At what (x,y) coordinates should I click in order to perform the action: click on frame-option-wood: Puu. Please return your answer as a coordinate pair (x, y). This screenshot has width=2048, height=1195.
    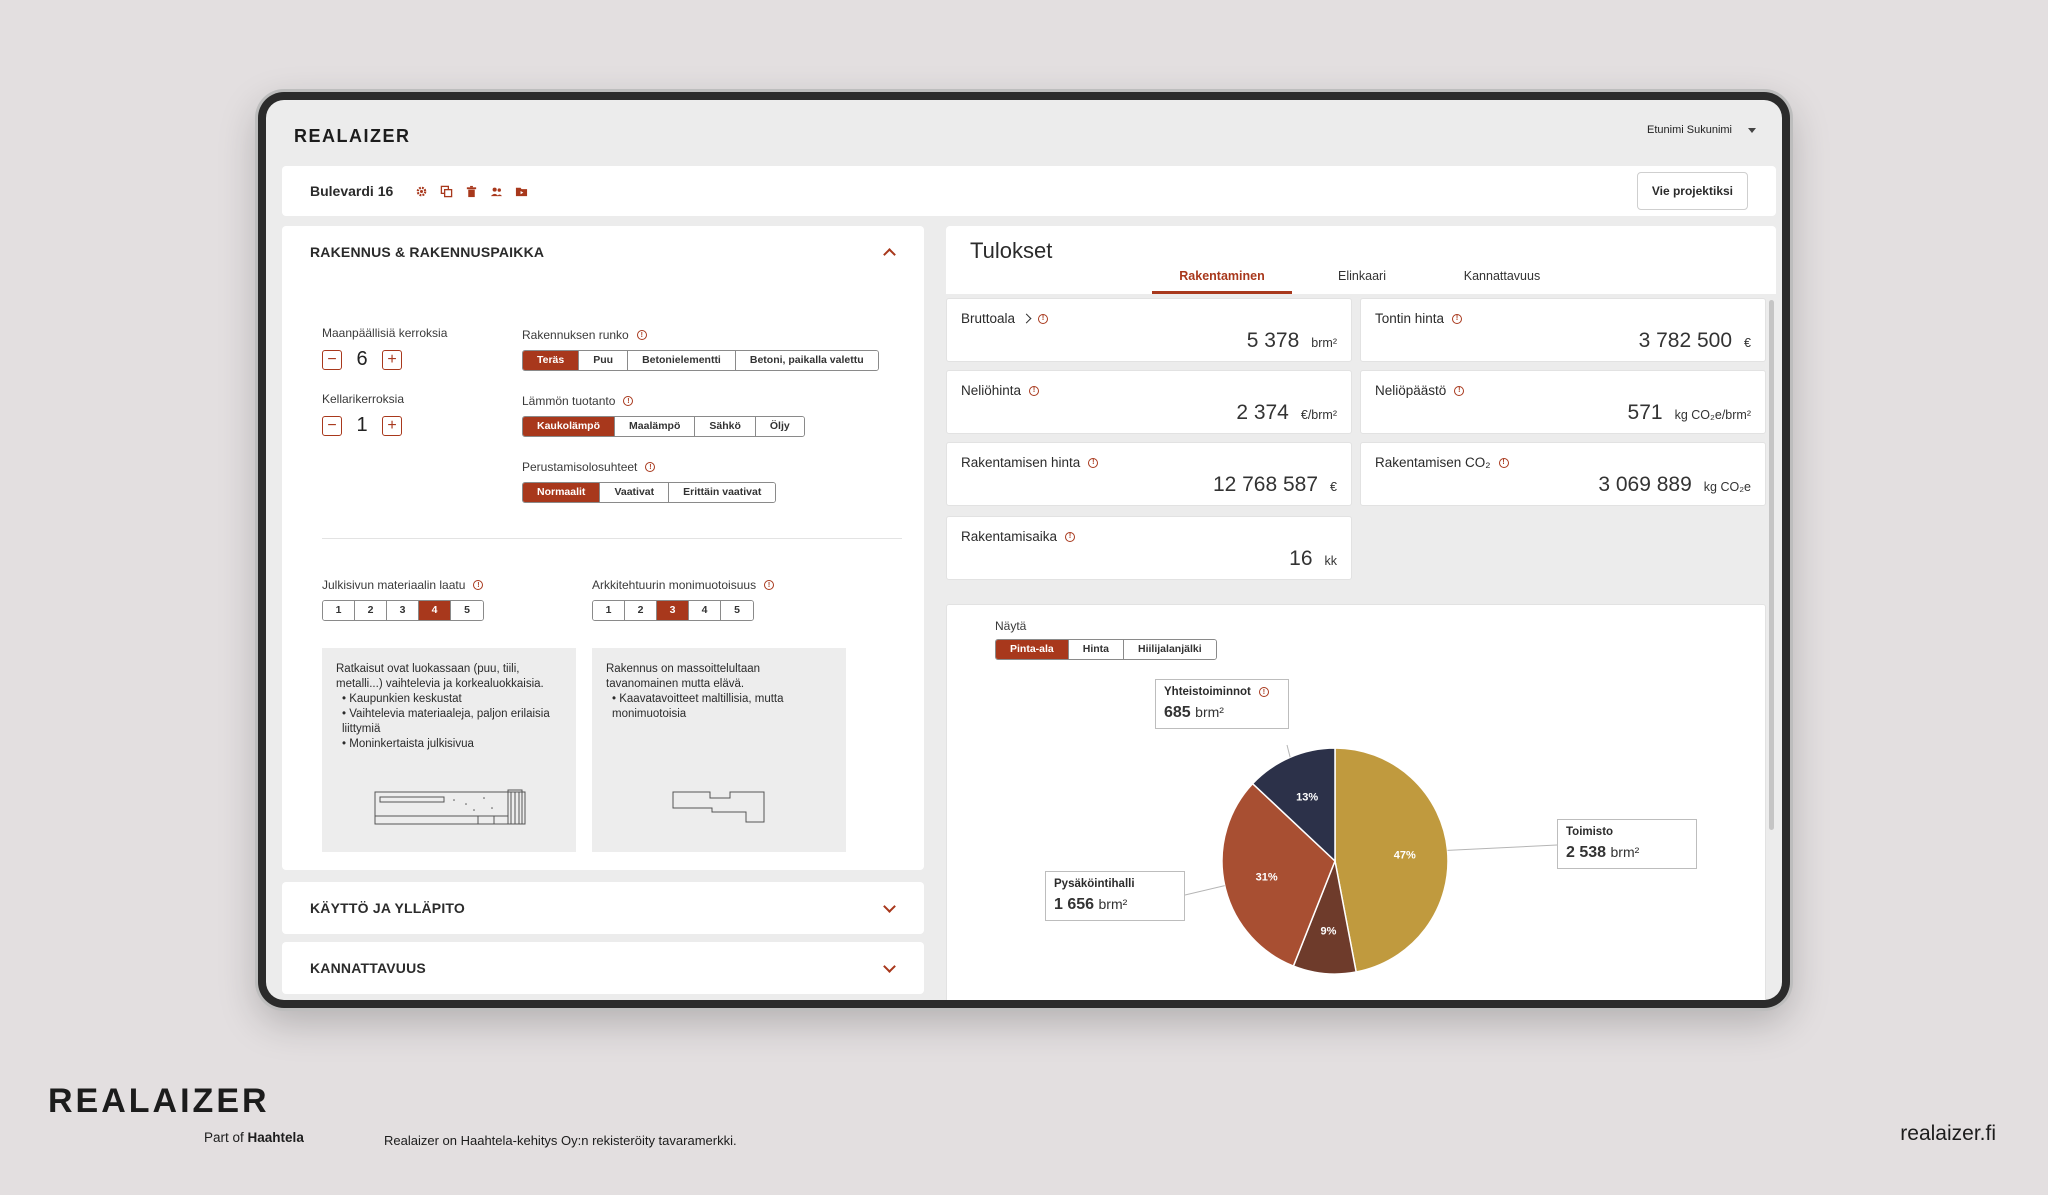
    Looking at the image, I should click on (604, 360).